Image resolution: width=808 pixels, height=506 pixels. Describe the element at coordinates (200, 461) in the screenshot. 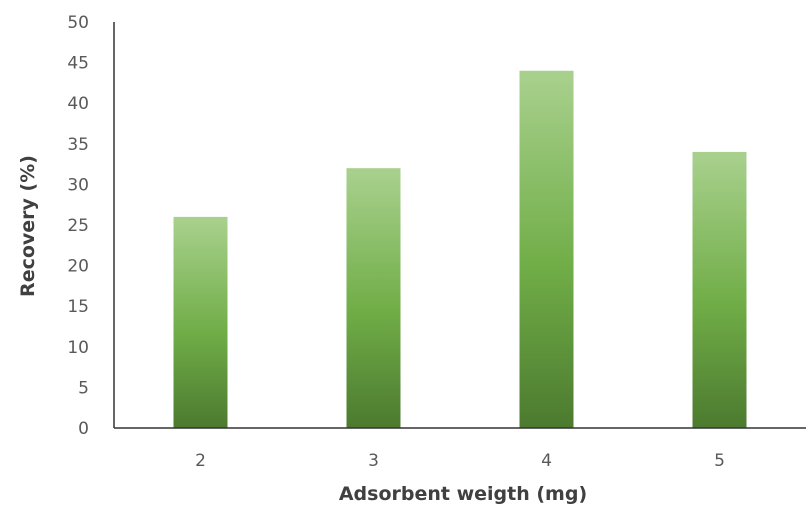

I see `x-tick-label: 2` at that location.